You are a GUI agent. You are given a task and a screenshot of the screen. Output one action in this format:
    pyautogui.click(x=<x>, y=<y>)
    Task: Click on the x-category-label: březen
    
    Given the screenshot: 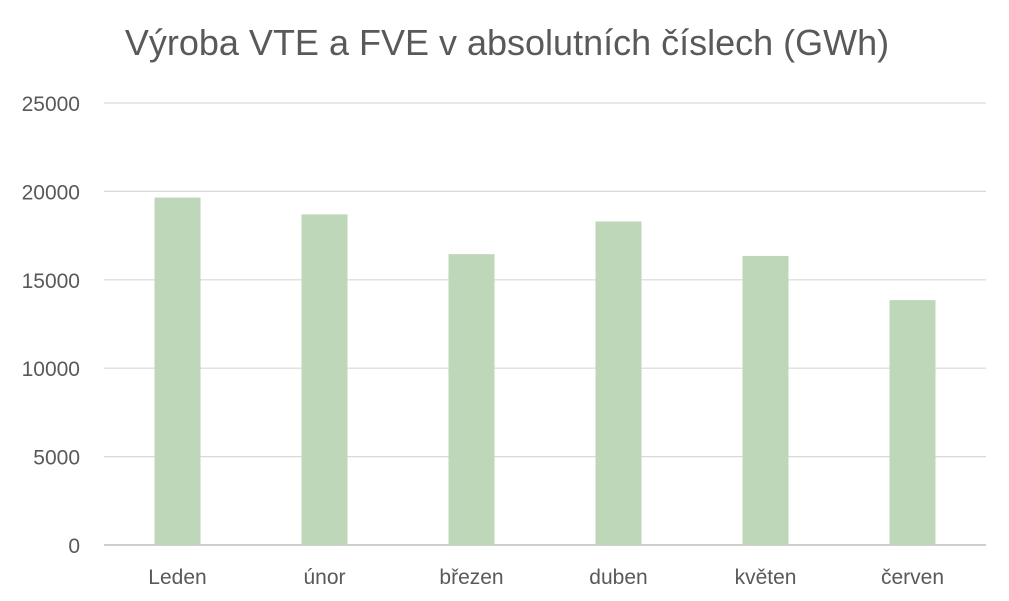 What is the action you would take?
    pyautogui.click(x=471, y=577)
    